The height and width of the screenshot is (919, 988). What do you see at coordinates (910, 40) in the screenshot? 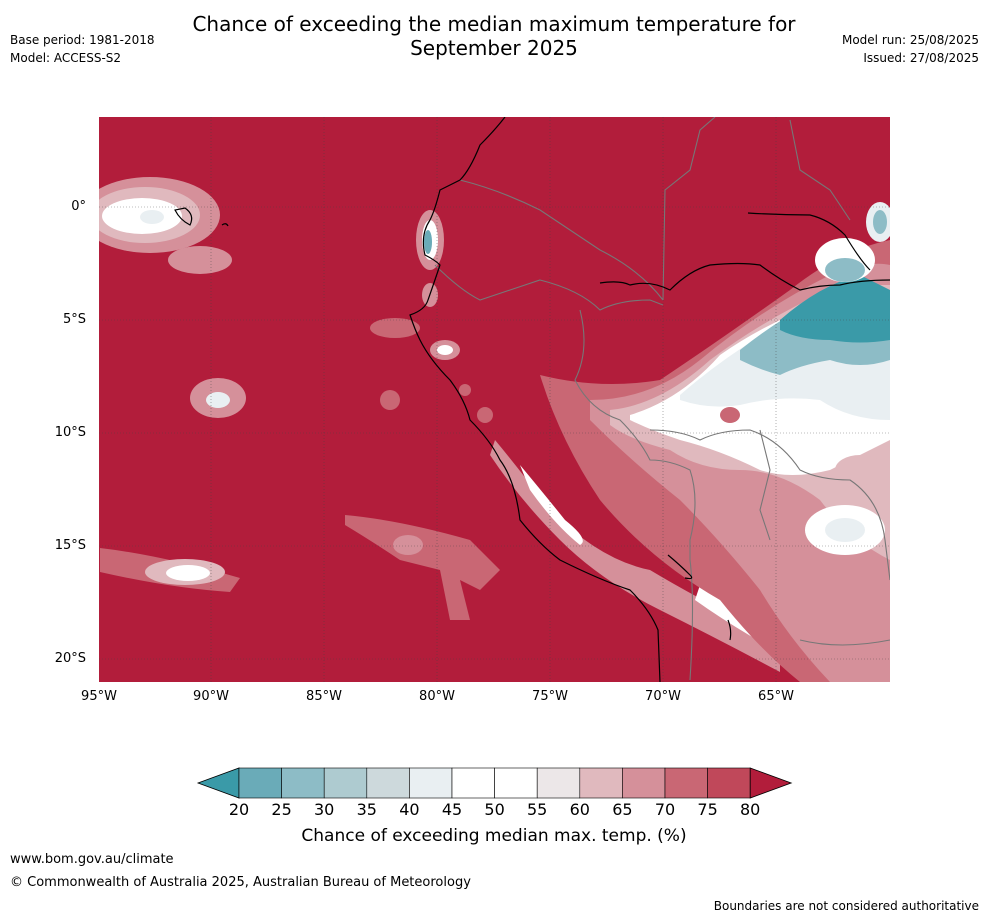
I see `model-run-text: Model run: 25/08/2025` at bounding box center [910, 40].